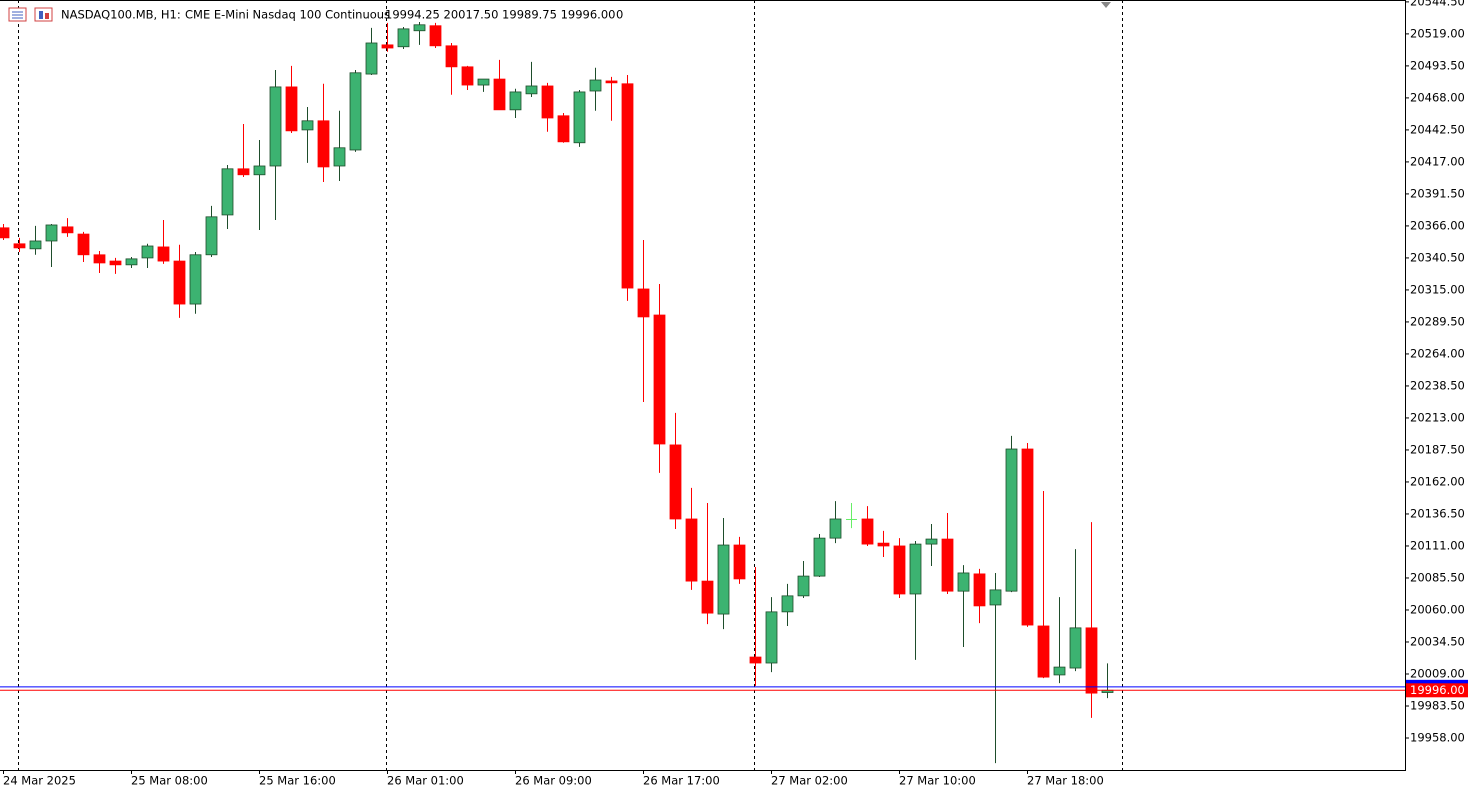  What do you see at coordinates (1437, 97) in the screenshot?
I see `y-tick-label: 20468.00` at bounding box center [1437, 97].